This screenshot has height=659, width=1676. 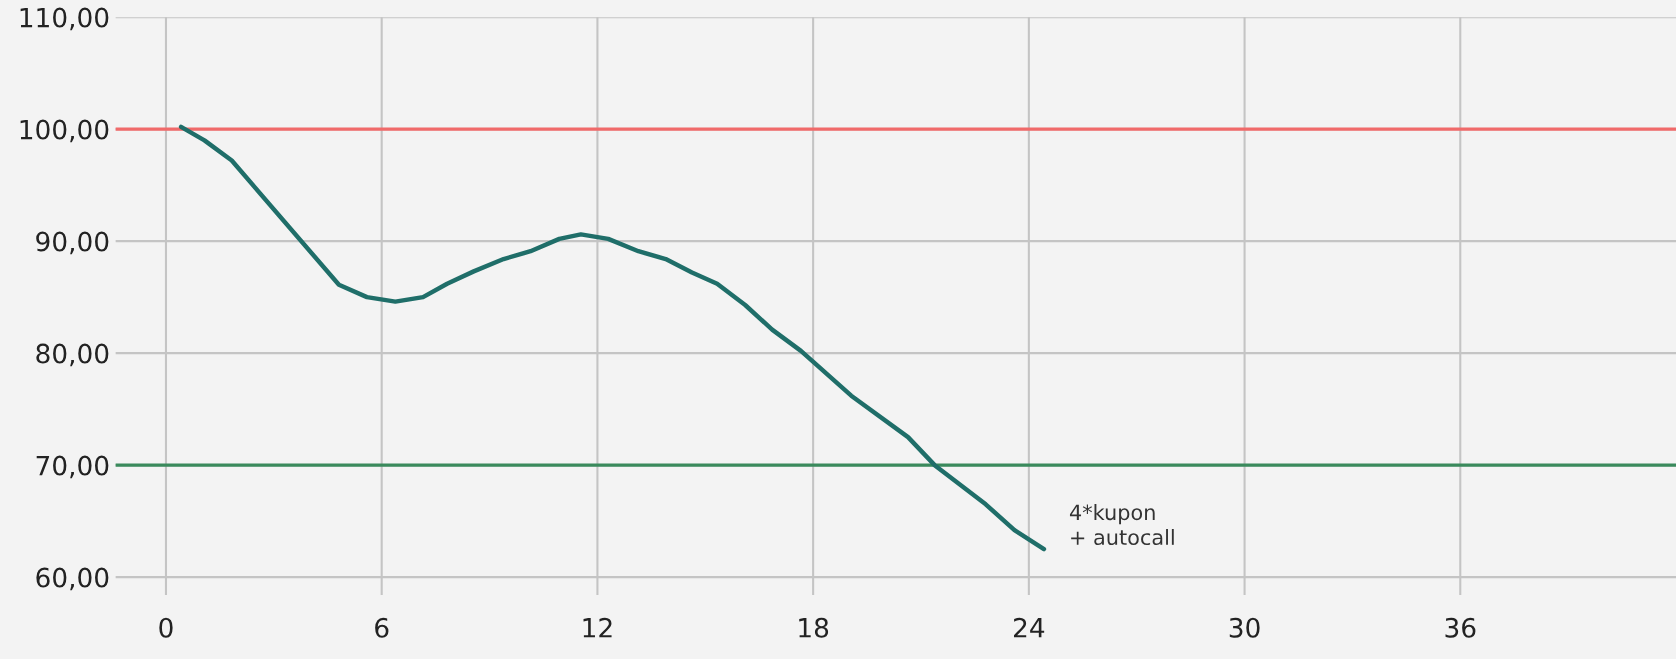 I want to click on x-tick-label: 36, so click(x=1460, y=627).